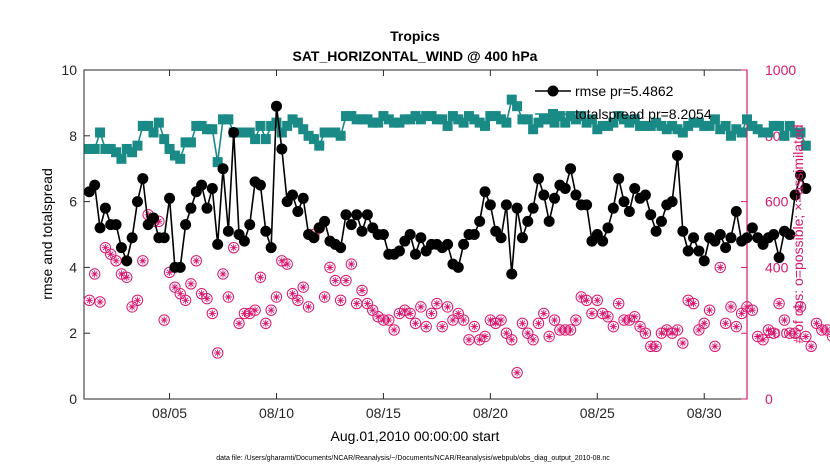 This screenshot has height=470, width=830. I want to click on legend-totalspread-marker, so click(553, 114).